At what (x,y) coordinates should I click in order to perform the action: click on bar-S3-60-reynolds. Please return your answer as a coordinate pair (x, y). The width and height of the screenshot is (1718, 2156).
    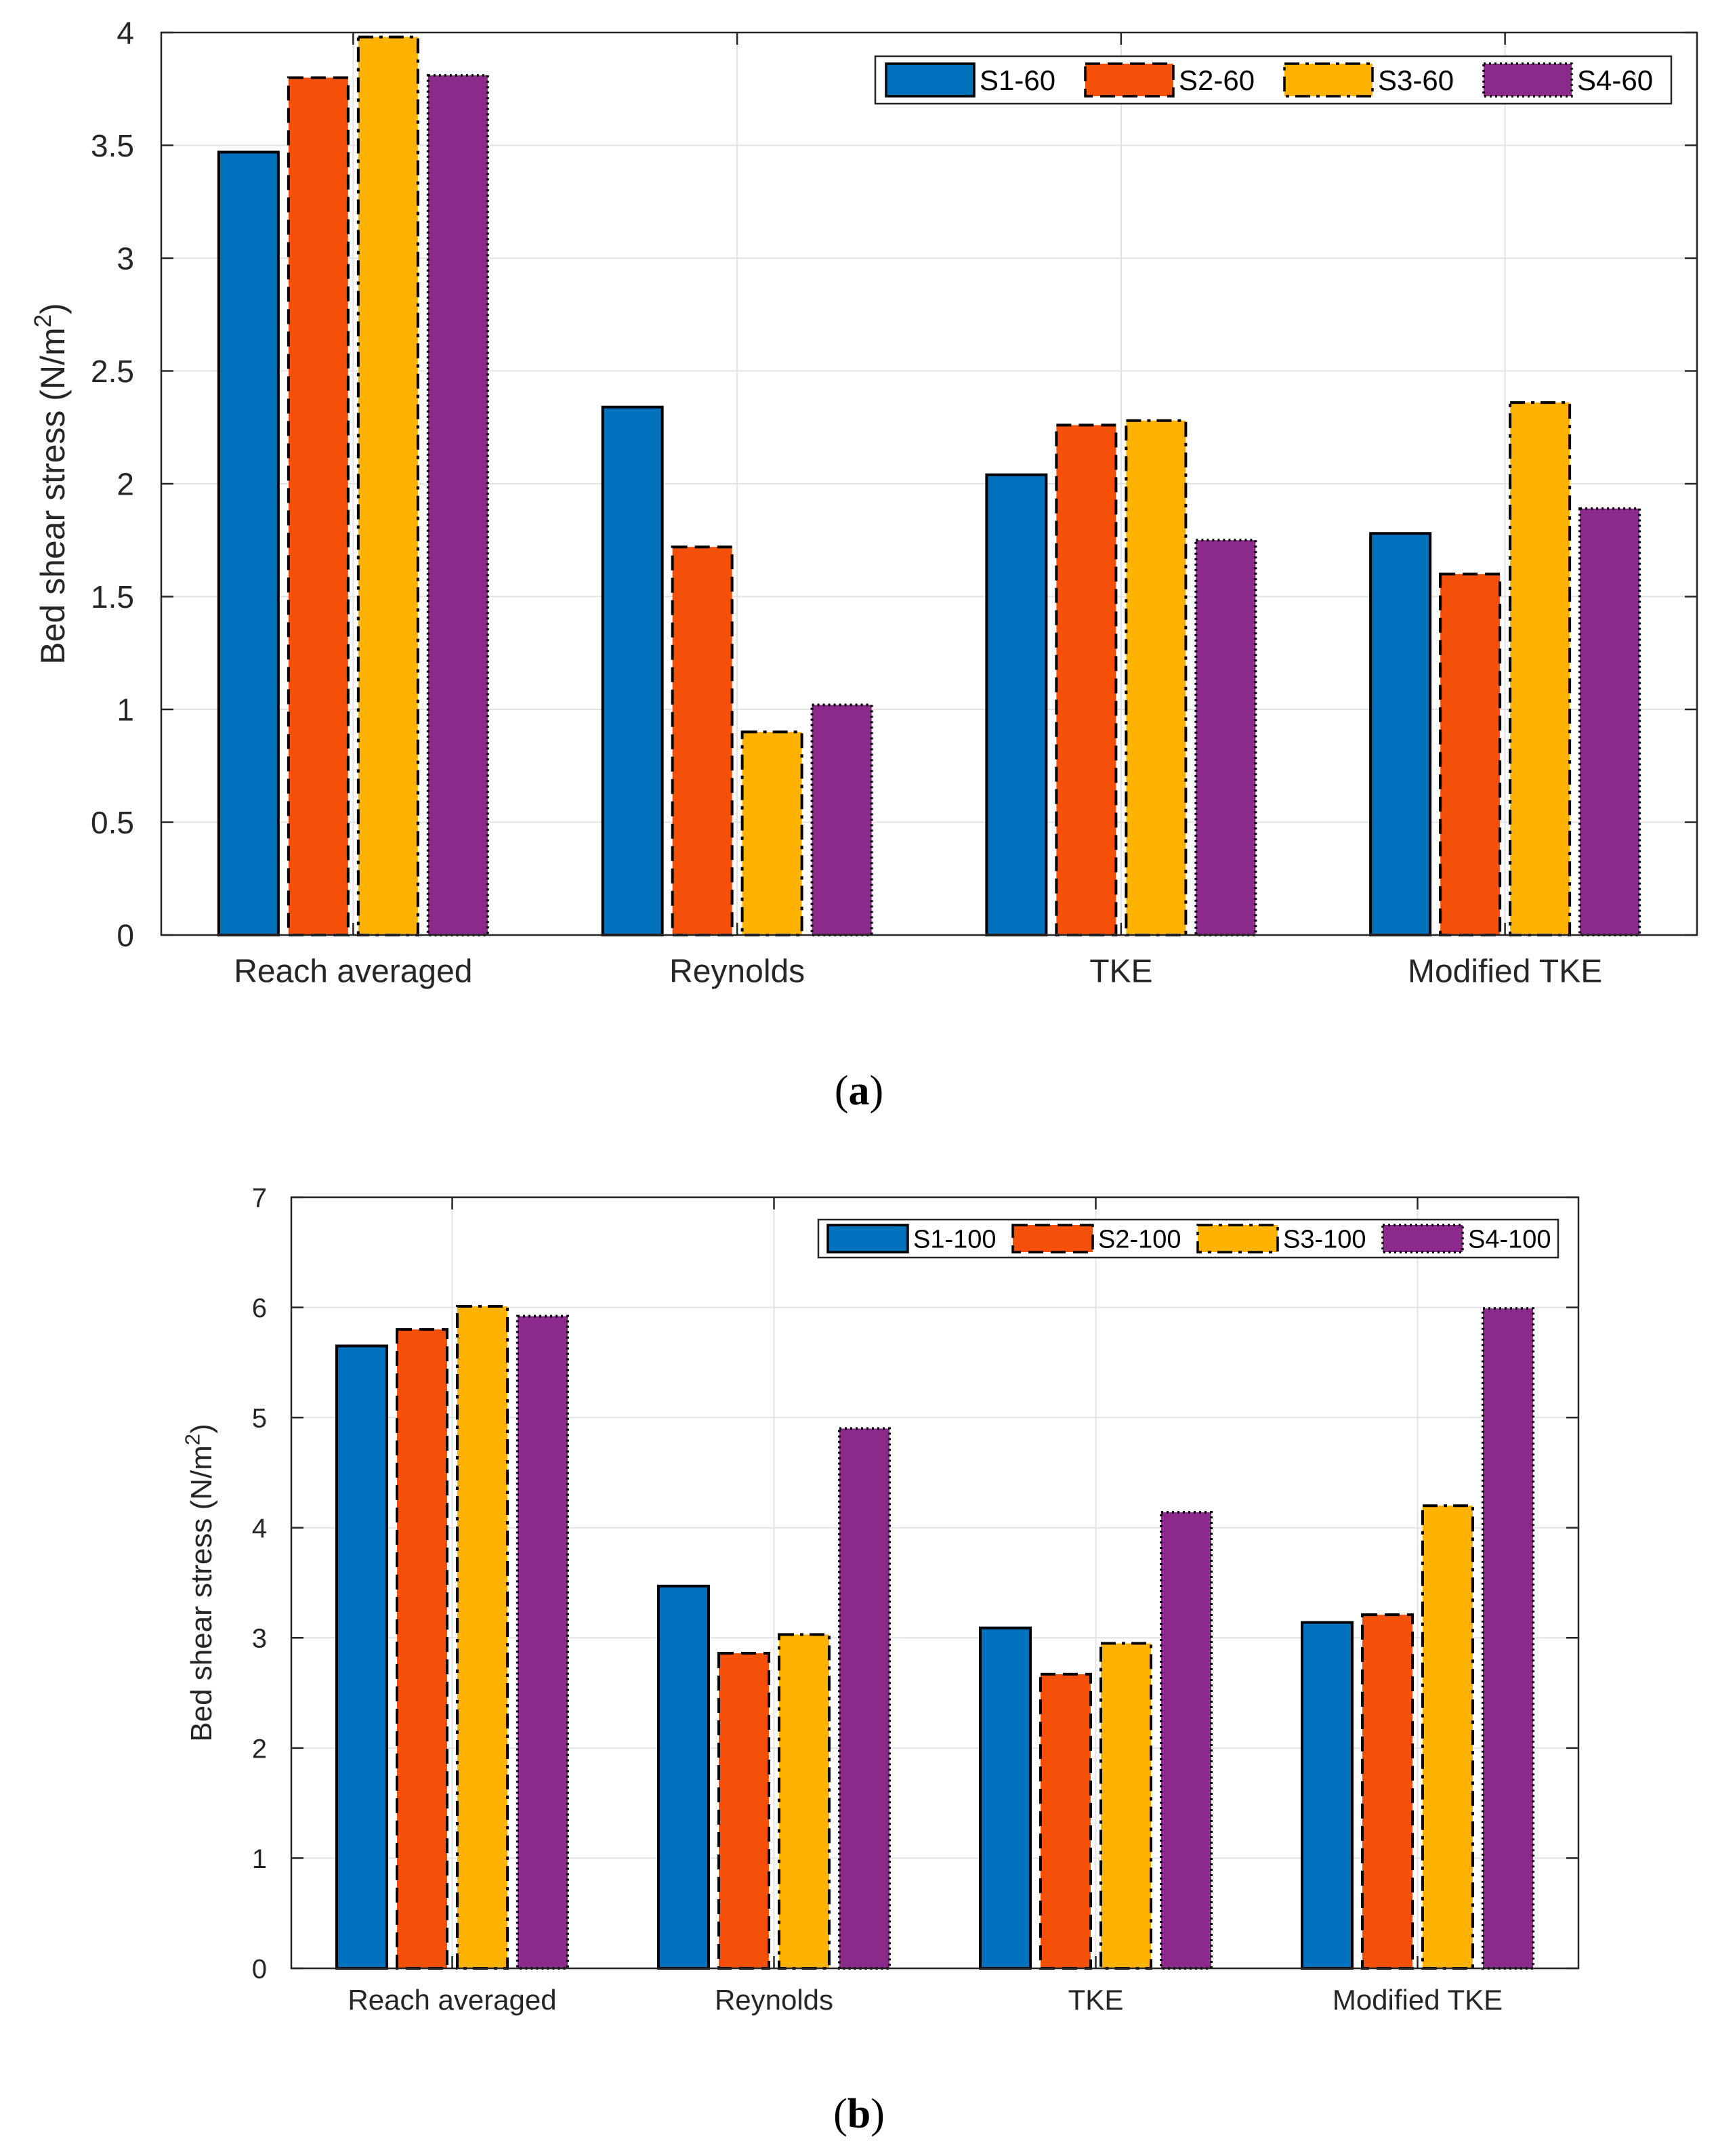
    Looking at the image, I should click on (771, 833).